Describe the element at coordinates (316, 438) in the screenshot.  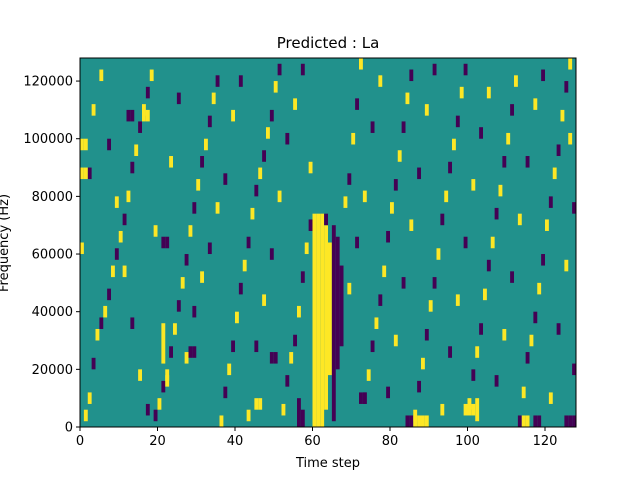
I see `x-axis: 0 20 40 60 80 100 120` at that location.